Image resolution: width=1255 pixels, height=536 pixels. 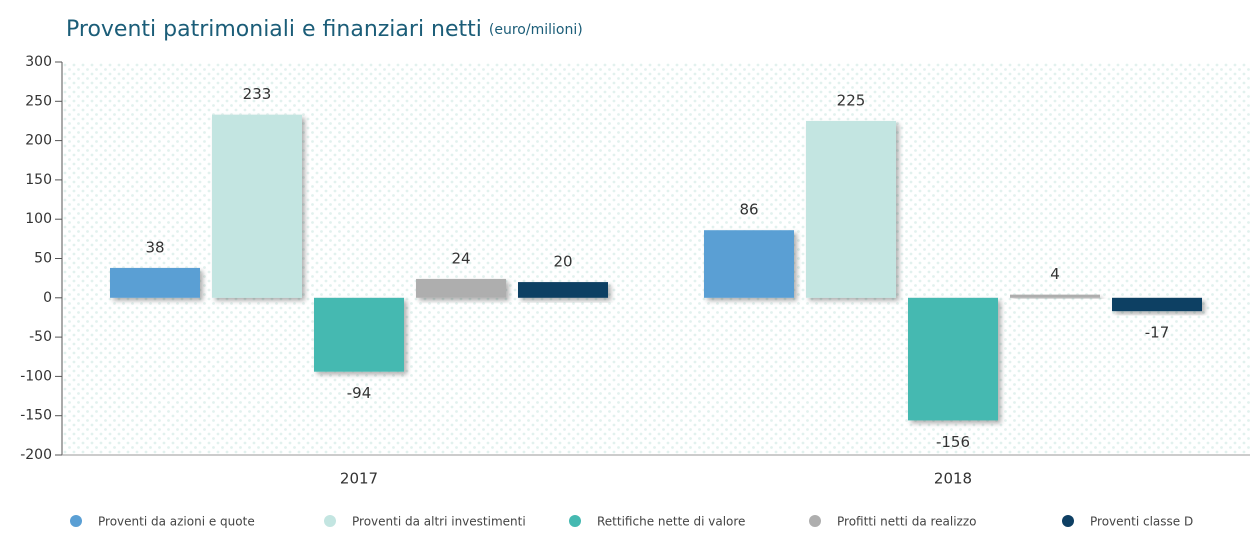 I want to click on data-label: 20, so click(x=562, y=262).